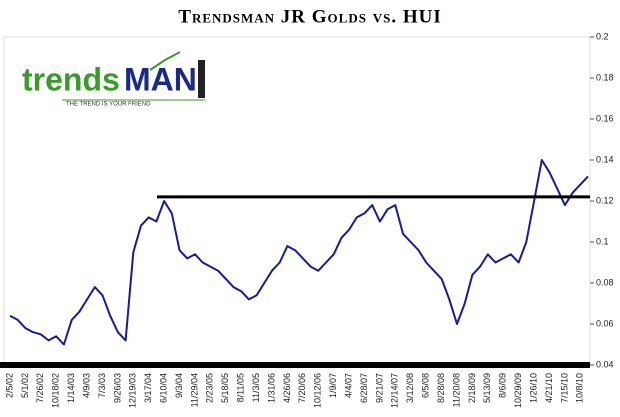 This screenshot has width=620, height=417. I want to click on x-tick-label: 6/10/04, so click(164, 388).